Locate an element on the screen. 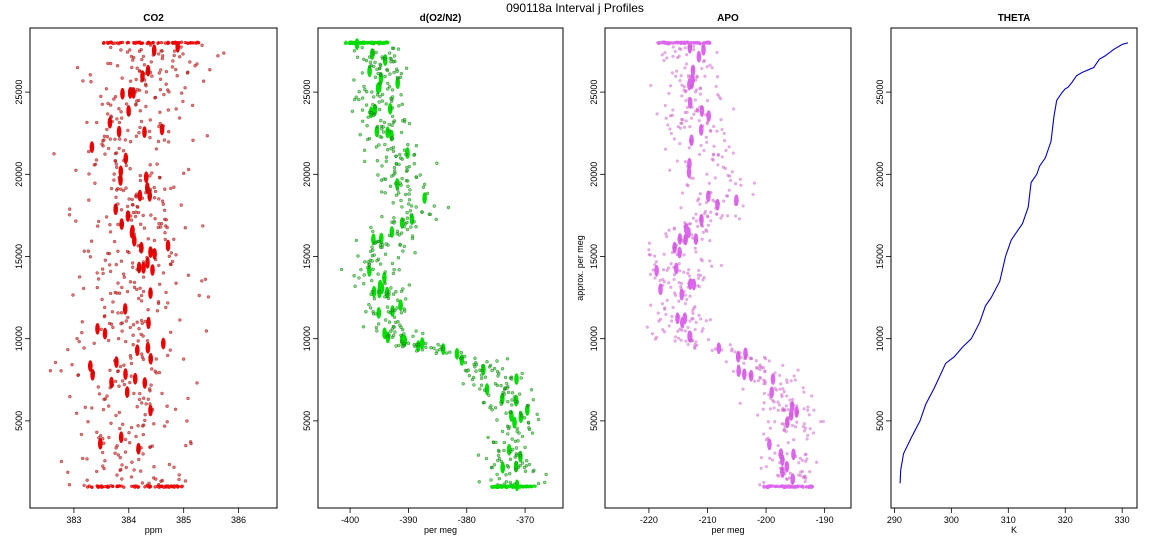 Image resolution: width=1150 pixels, height=550 pixels. plot-area-co2 is located at coordinates (137, 264).